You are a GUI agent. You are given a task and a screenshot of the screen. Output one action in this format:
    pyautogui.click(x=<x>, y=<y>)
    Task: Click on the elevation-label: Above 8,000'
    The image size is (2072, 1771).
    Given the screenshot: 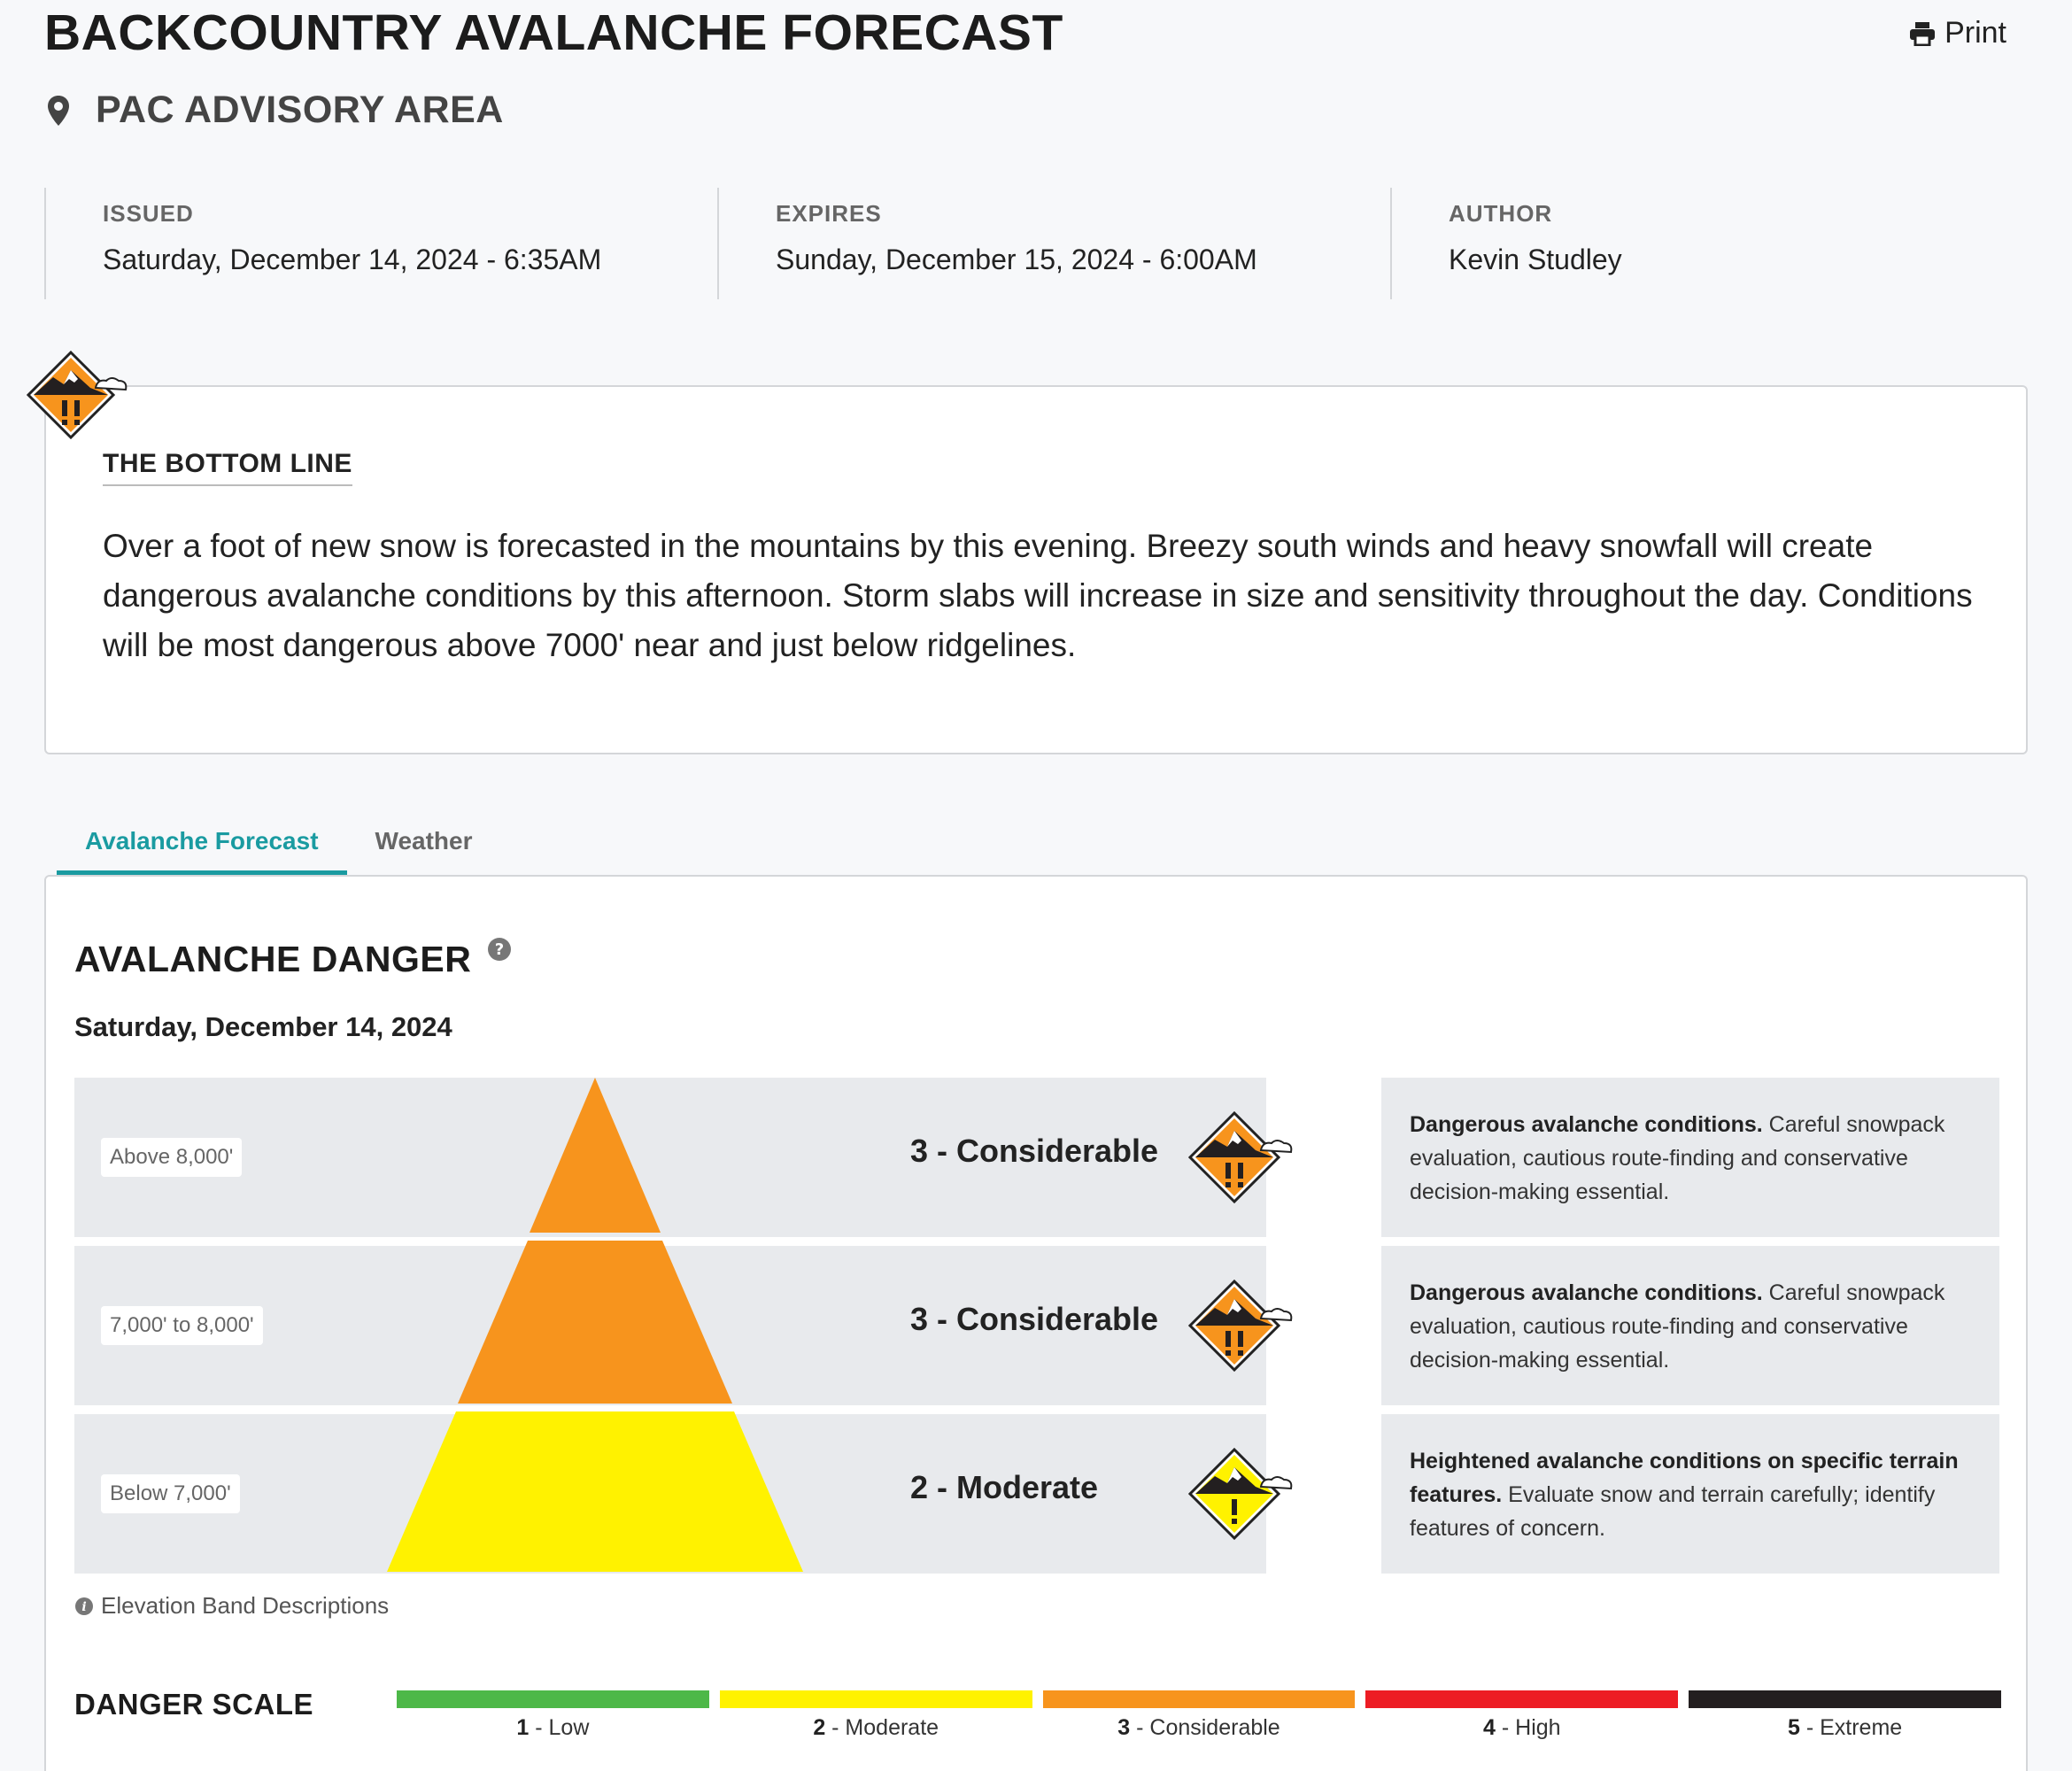 What is the action you would take?
    pyautogui.click(x=172, y=1157)
    